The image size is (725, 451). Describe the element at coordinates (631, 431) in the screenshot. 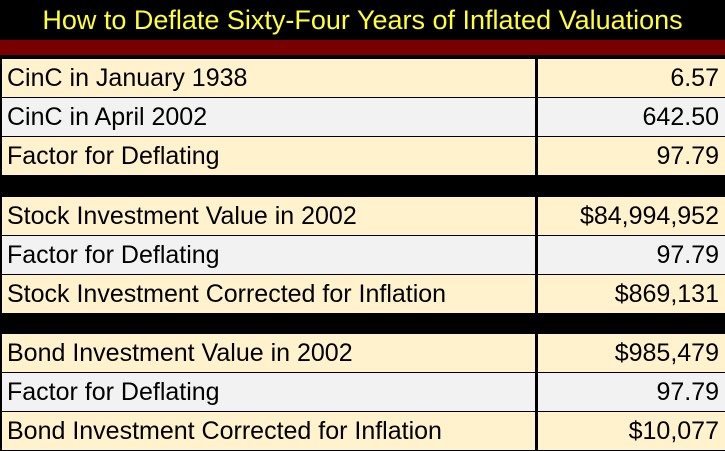

I see `row-value: $10,077` at that location.